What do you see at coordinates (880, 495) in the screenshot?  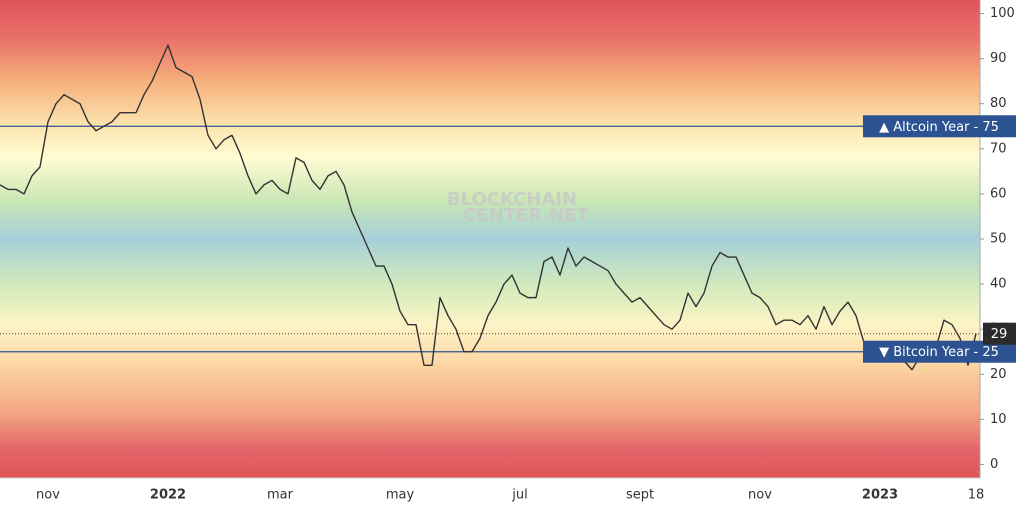 I see `x-tick-label: 2023` at bounding box center [880, 495].